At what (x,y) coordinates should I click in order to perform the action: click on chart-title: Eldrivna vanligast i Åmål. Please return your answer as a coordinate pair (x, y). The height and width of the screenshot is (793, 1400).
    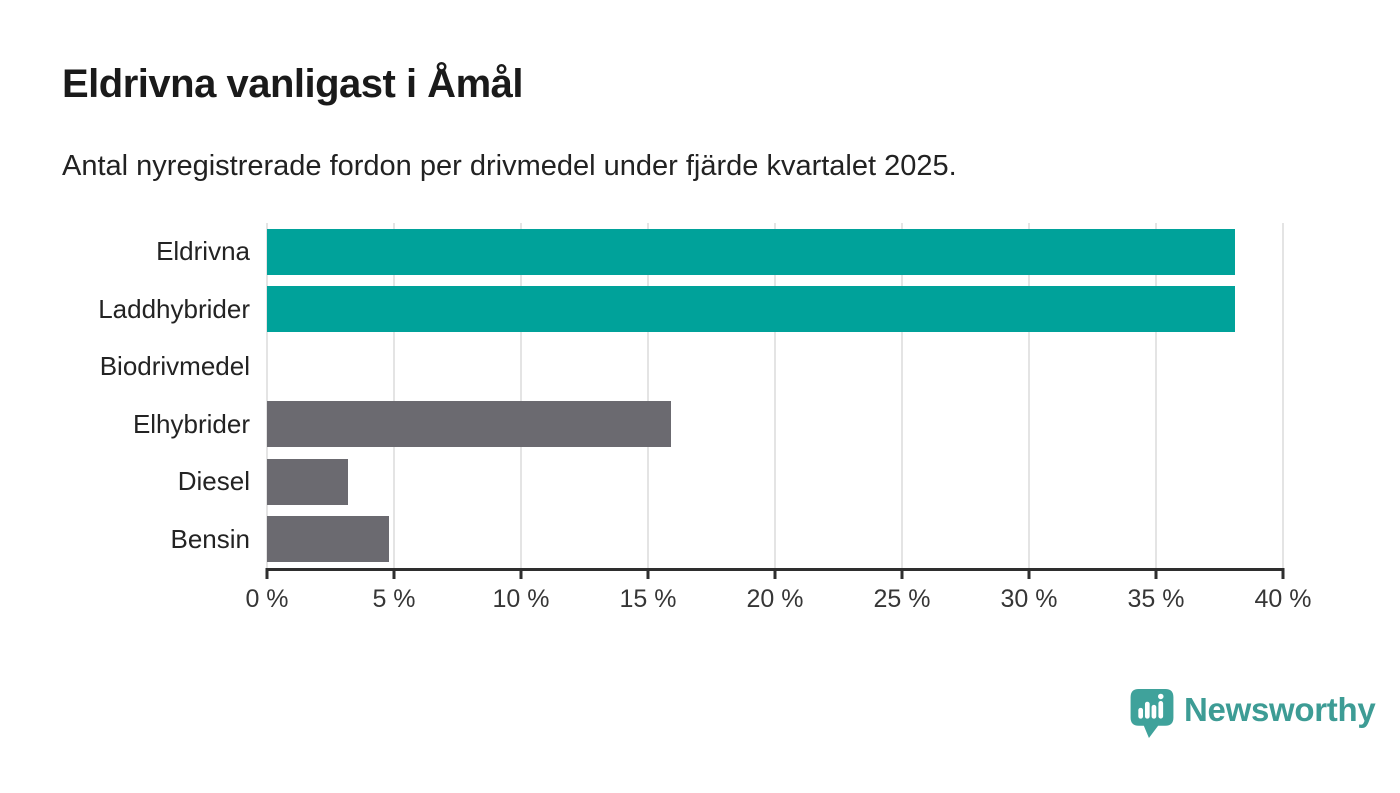
    Looking at the image, I should click on (293, 84).